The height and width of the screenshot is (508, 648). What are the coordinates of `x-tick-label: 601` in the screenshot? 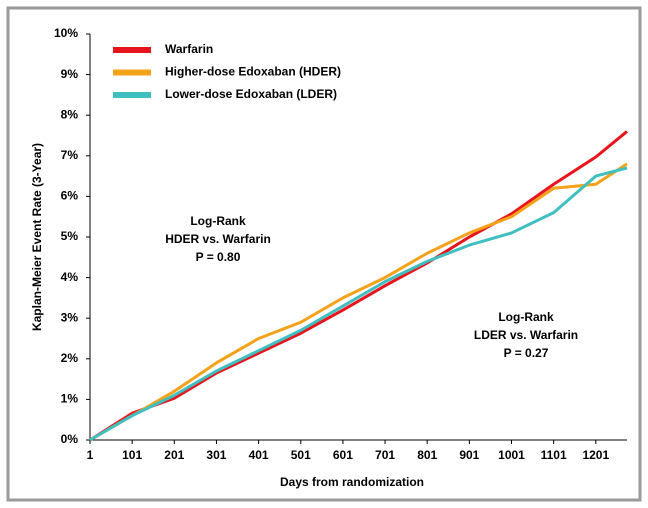 It's located at (343, 455).